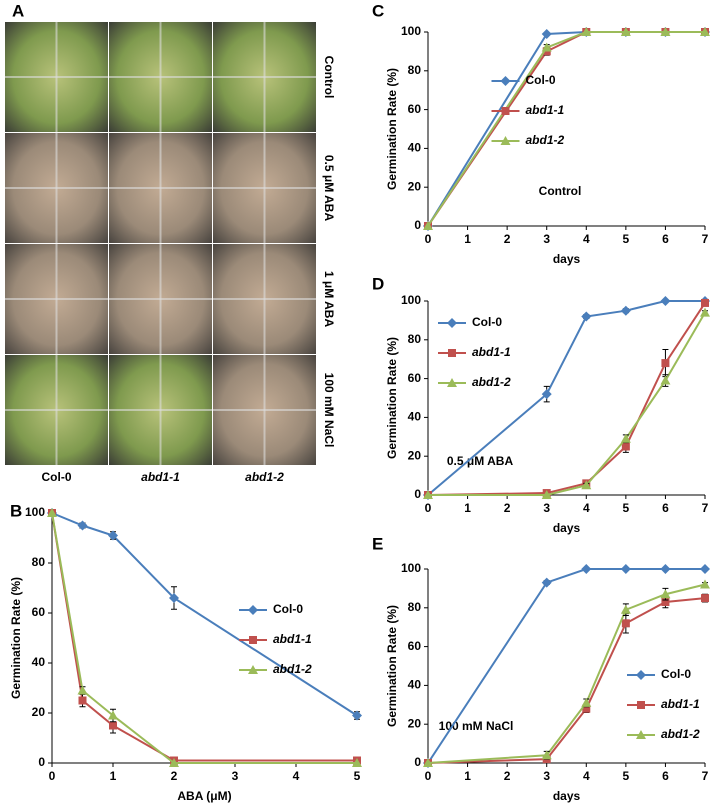 This screenshot has height=809, width=712. What do you see at coordinates (18, 10) in the screenshot?
I see `panel-label: A` at bounding box center [18, 10].